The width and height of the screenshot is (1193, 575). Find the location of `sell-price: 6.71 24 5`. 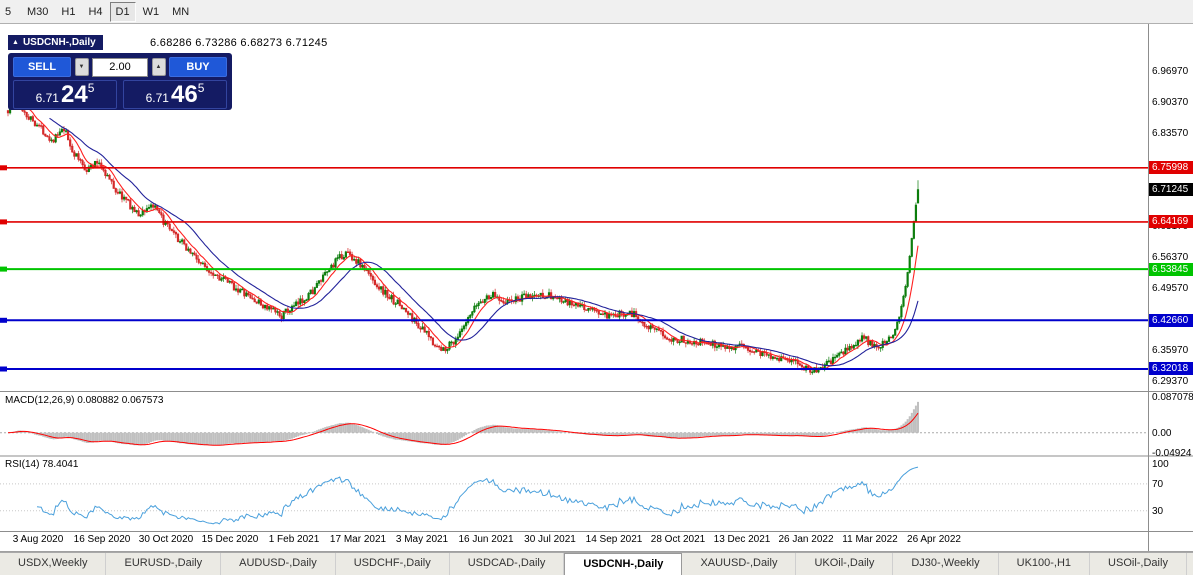

sell-price: 6.71 24 5 is located at coordinates (65, 94).